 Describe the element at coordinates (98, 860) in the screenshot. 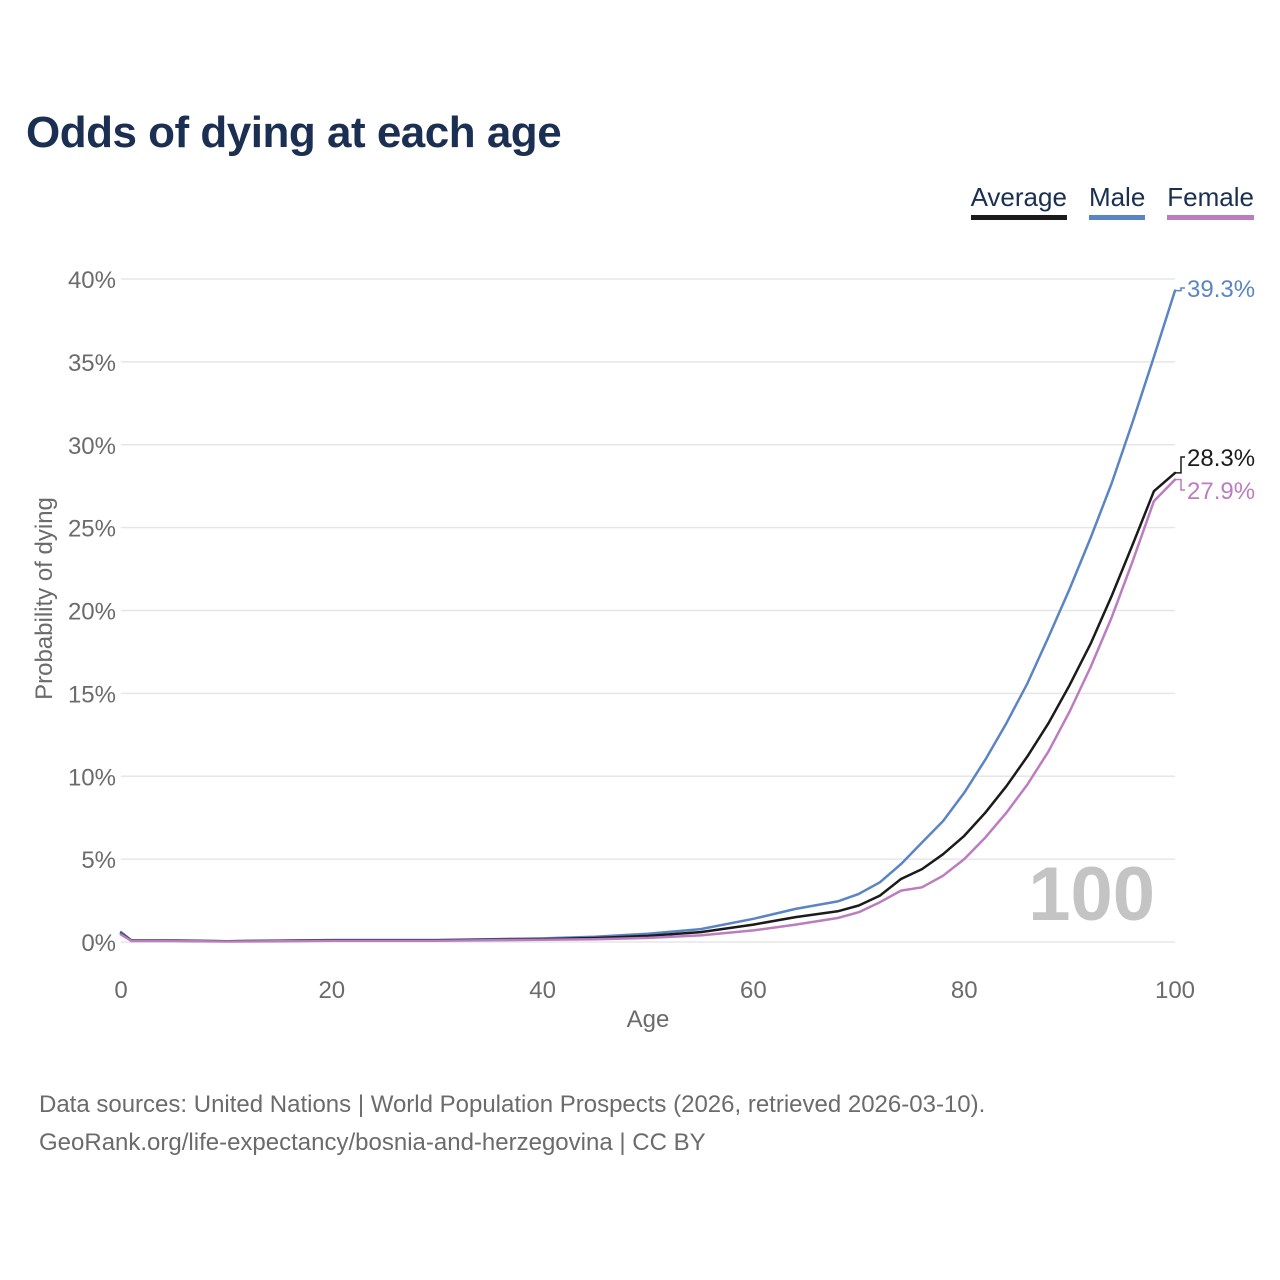

I see `y-tick-label: 5%` at that location.